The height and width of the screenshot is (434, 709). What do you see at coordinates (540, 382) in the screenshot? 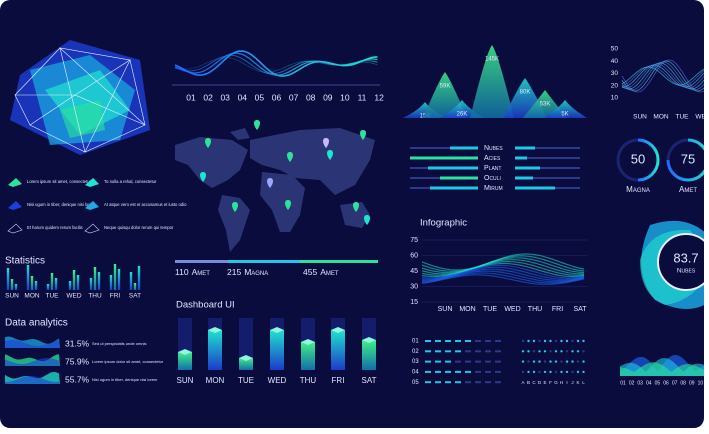
I see `column-label: D` at bounding box center [540, 382].